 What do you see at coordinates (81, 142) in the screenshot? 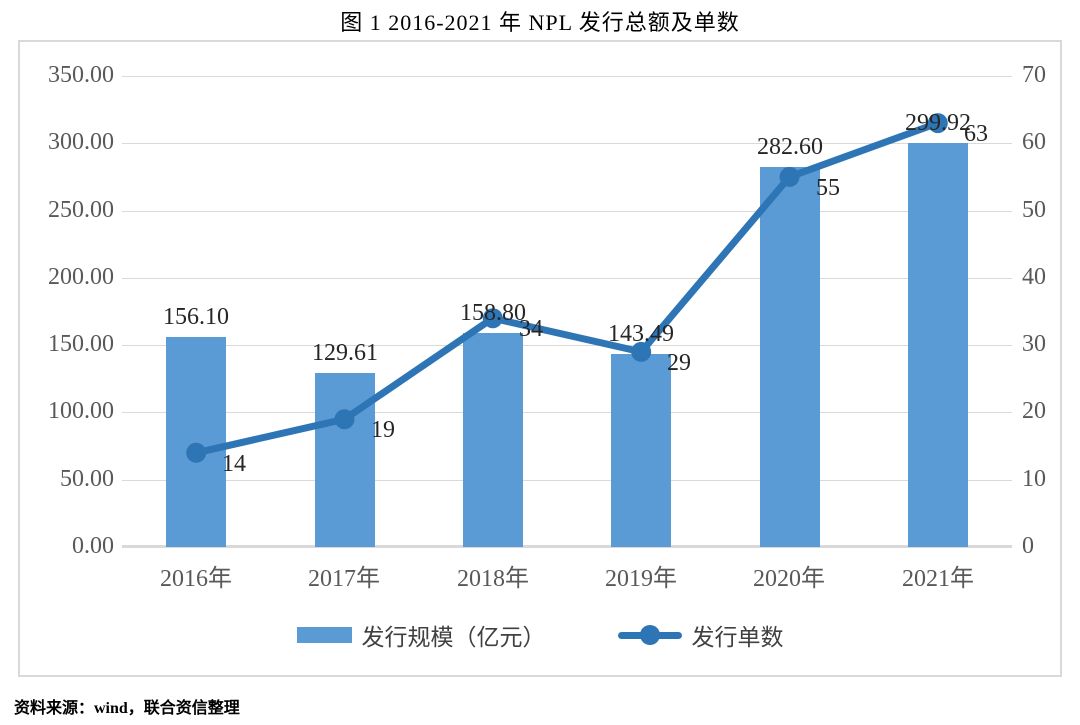
I see `y-axis-left-tick-label: 300.00` at bounding box center [81, 142].